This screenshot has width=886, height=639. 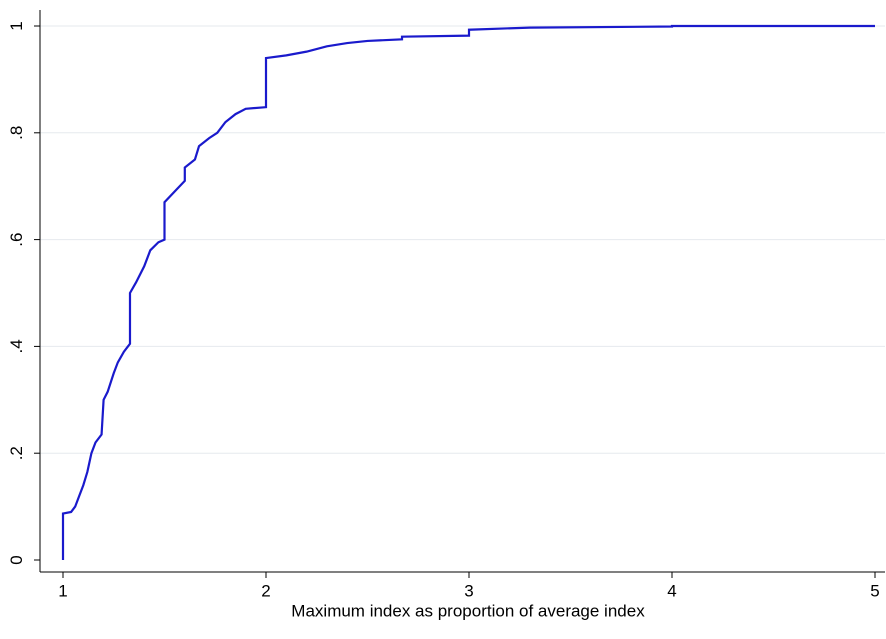 What do you see at coordinates (16, 133) in the screenshot?
I see `y-tick-label: .8` at bounding box center [16, 133].